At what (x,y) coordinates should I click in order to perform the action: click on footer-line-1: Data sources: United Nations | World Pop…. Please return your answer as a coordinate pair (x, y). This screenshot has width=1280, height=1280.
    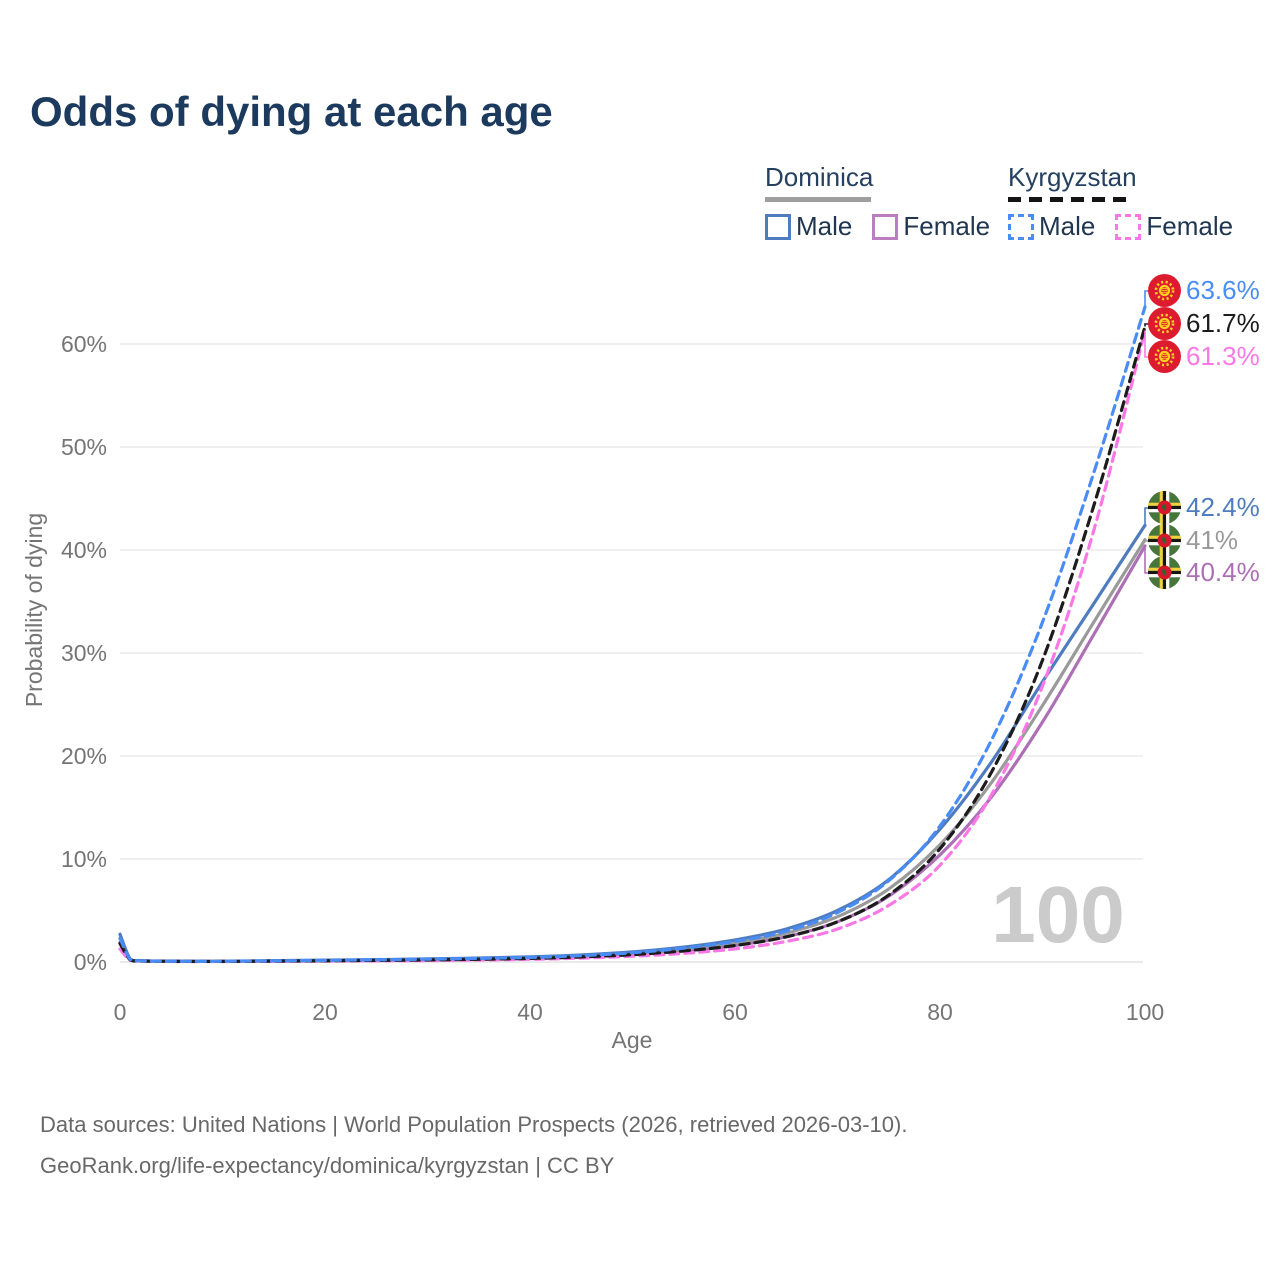
    Looking at the image, I should click on (474, 1124).